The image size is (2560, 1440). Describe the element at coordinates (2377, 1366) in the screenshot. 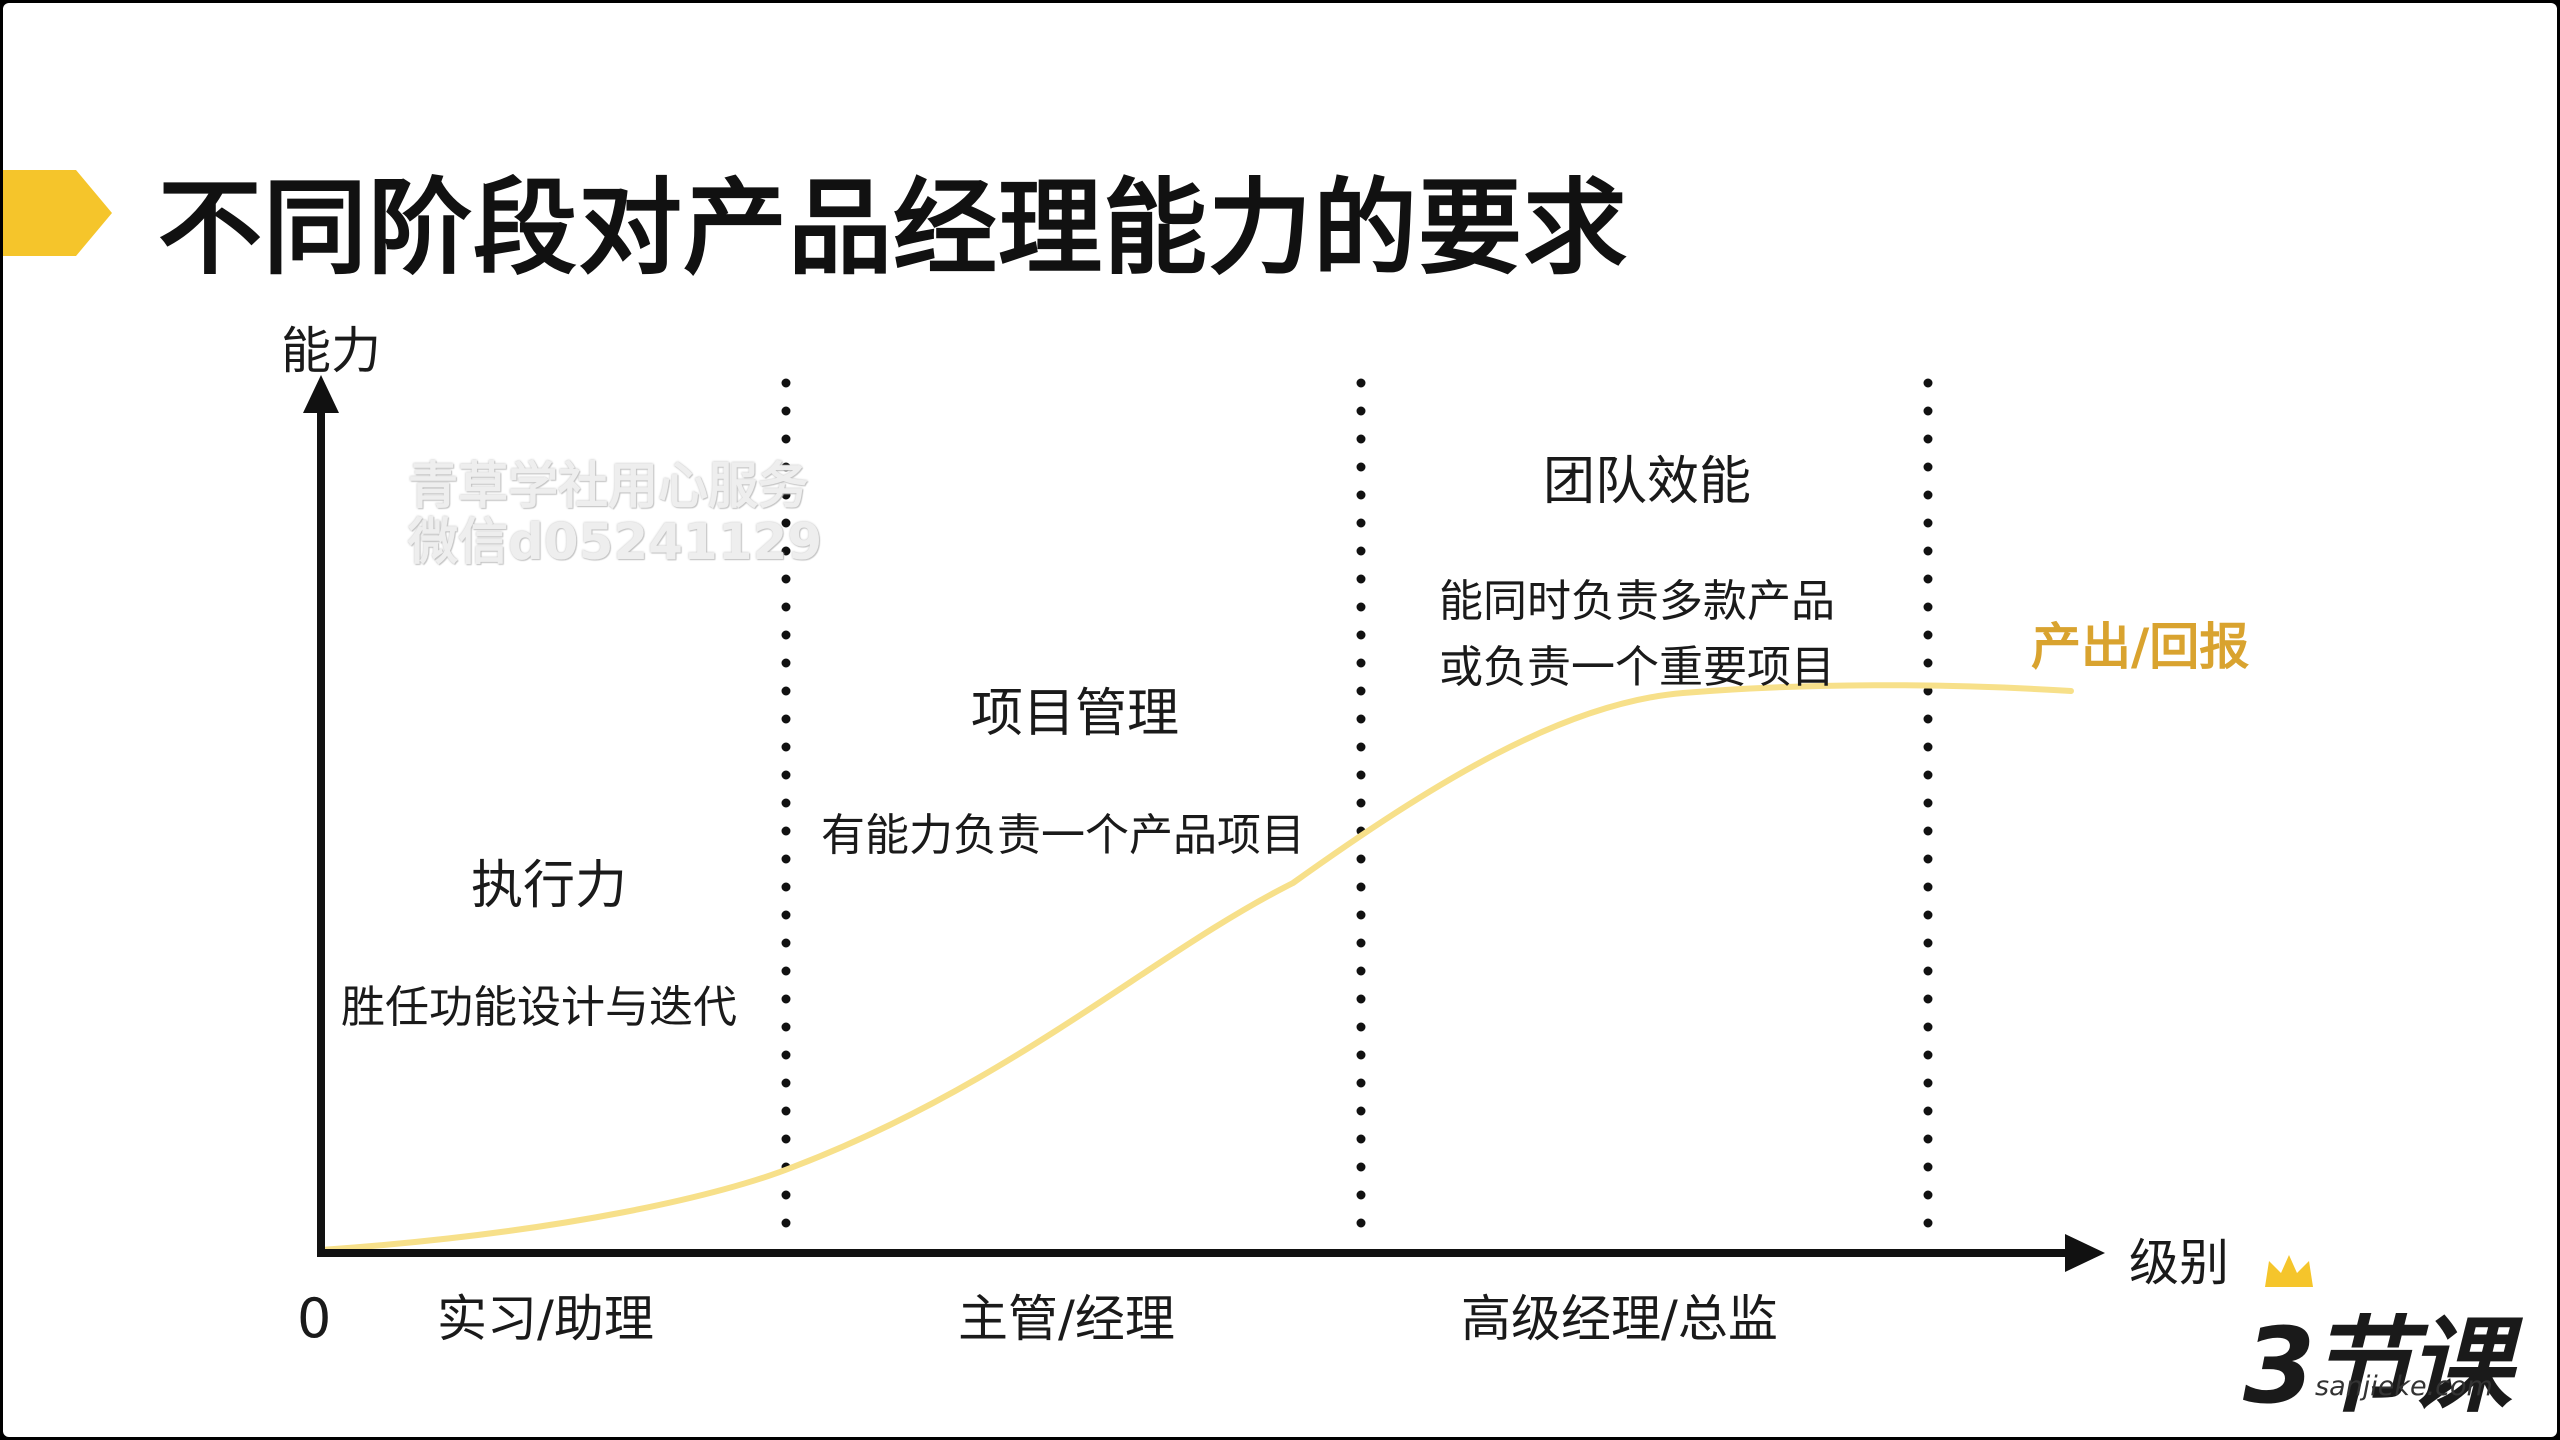

I see `logo-mark: 3节课` at that location.